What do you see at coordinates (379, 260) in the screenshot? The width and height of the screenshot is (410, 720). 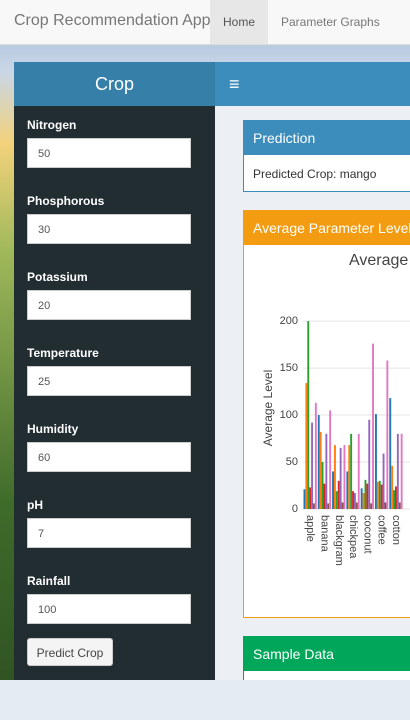 I see `chart-title: Average Parameter Levels` at bounding box center [379, 260].